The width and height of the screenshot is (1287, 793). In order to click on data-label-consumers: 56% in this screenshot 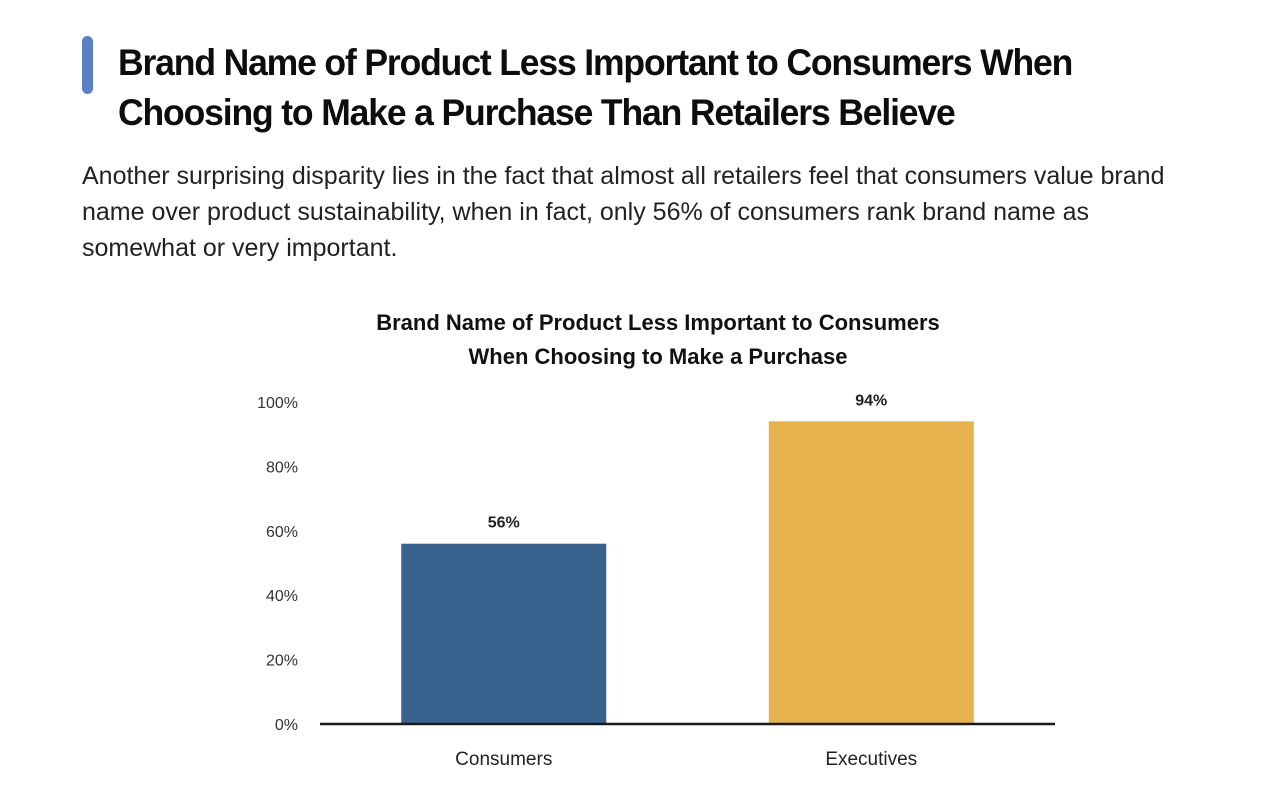, I will do `click(504, 523)`.